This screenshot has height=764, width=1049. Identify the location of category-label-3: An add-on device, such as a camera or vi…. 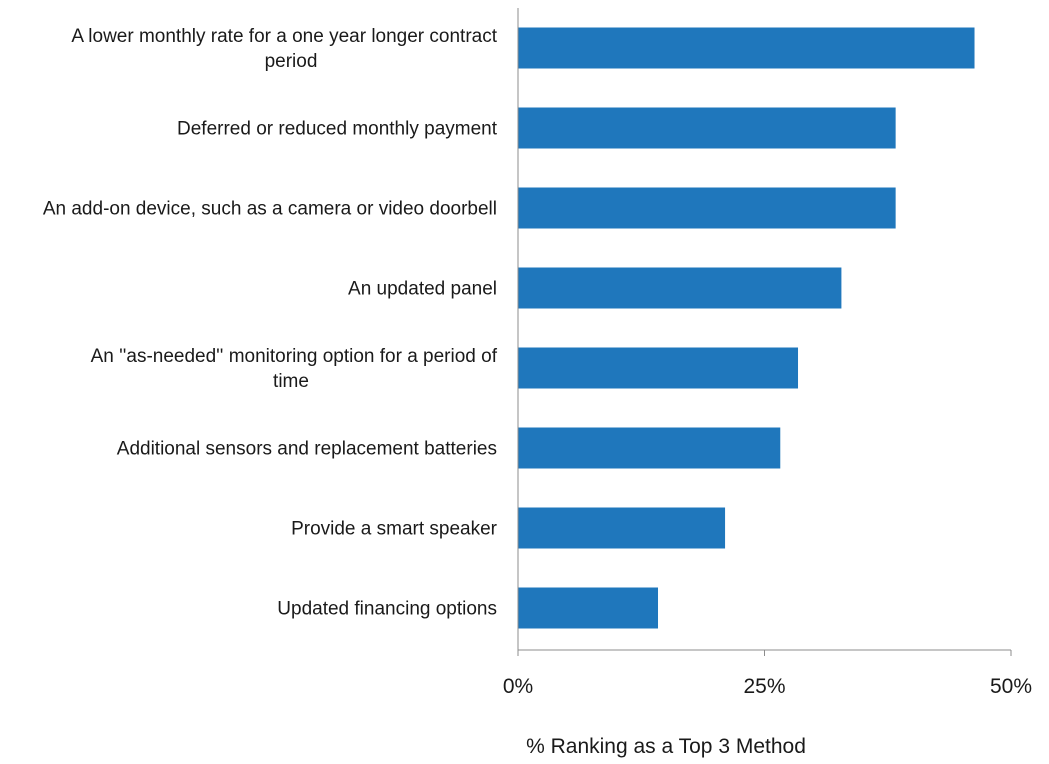
(270, 209).